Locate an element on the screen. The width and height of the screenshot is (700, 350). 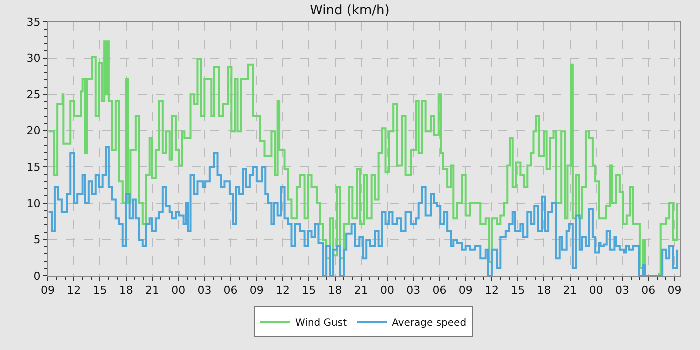
legend-label: Wind Gust is located at coordinates (322, 323).